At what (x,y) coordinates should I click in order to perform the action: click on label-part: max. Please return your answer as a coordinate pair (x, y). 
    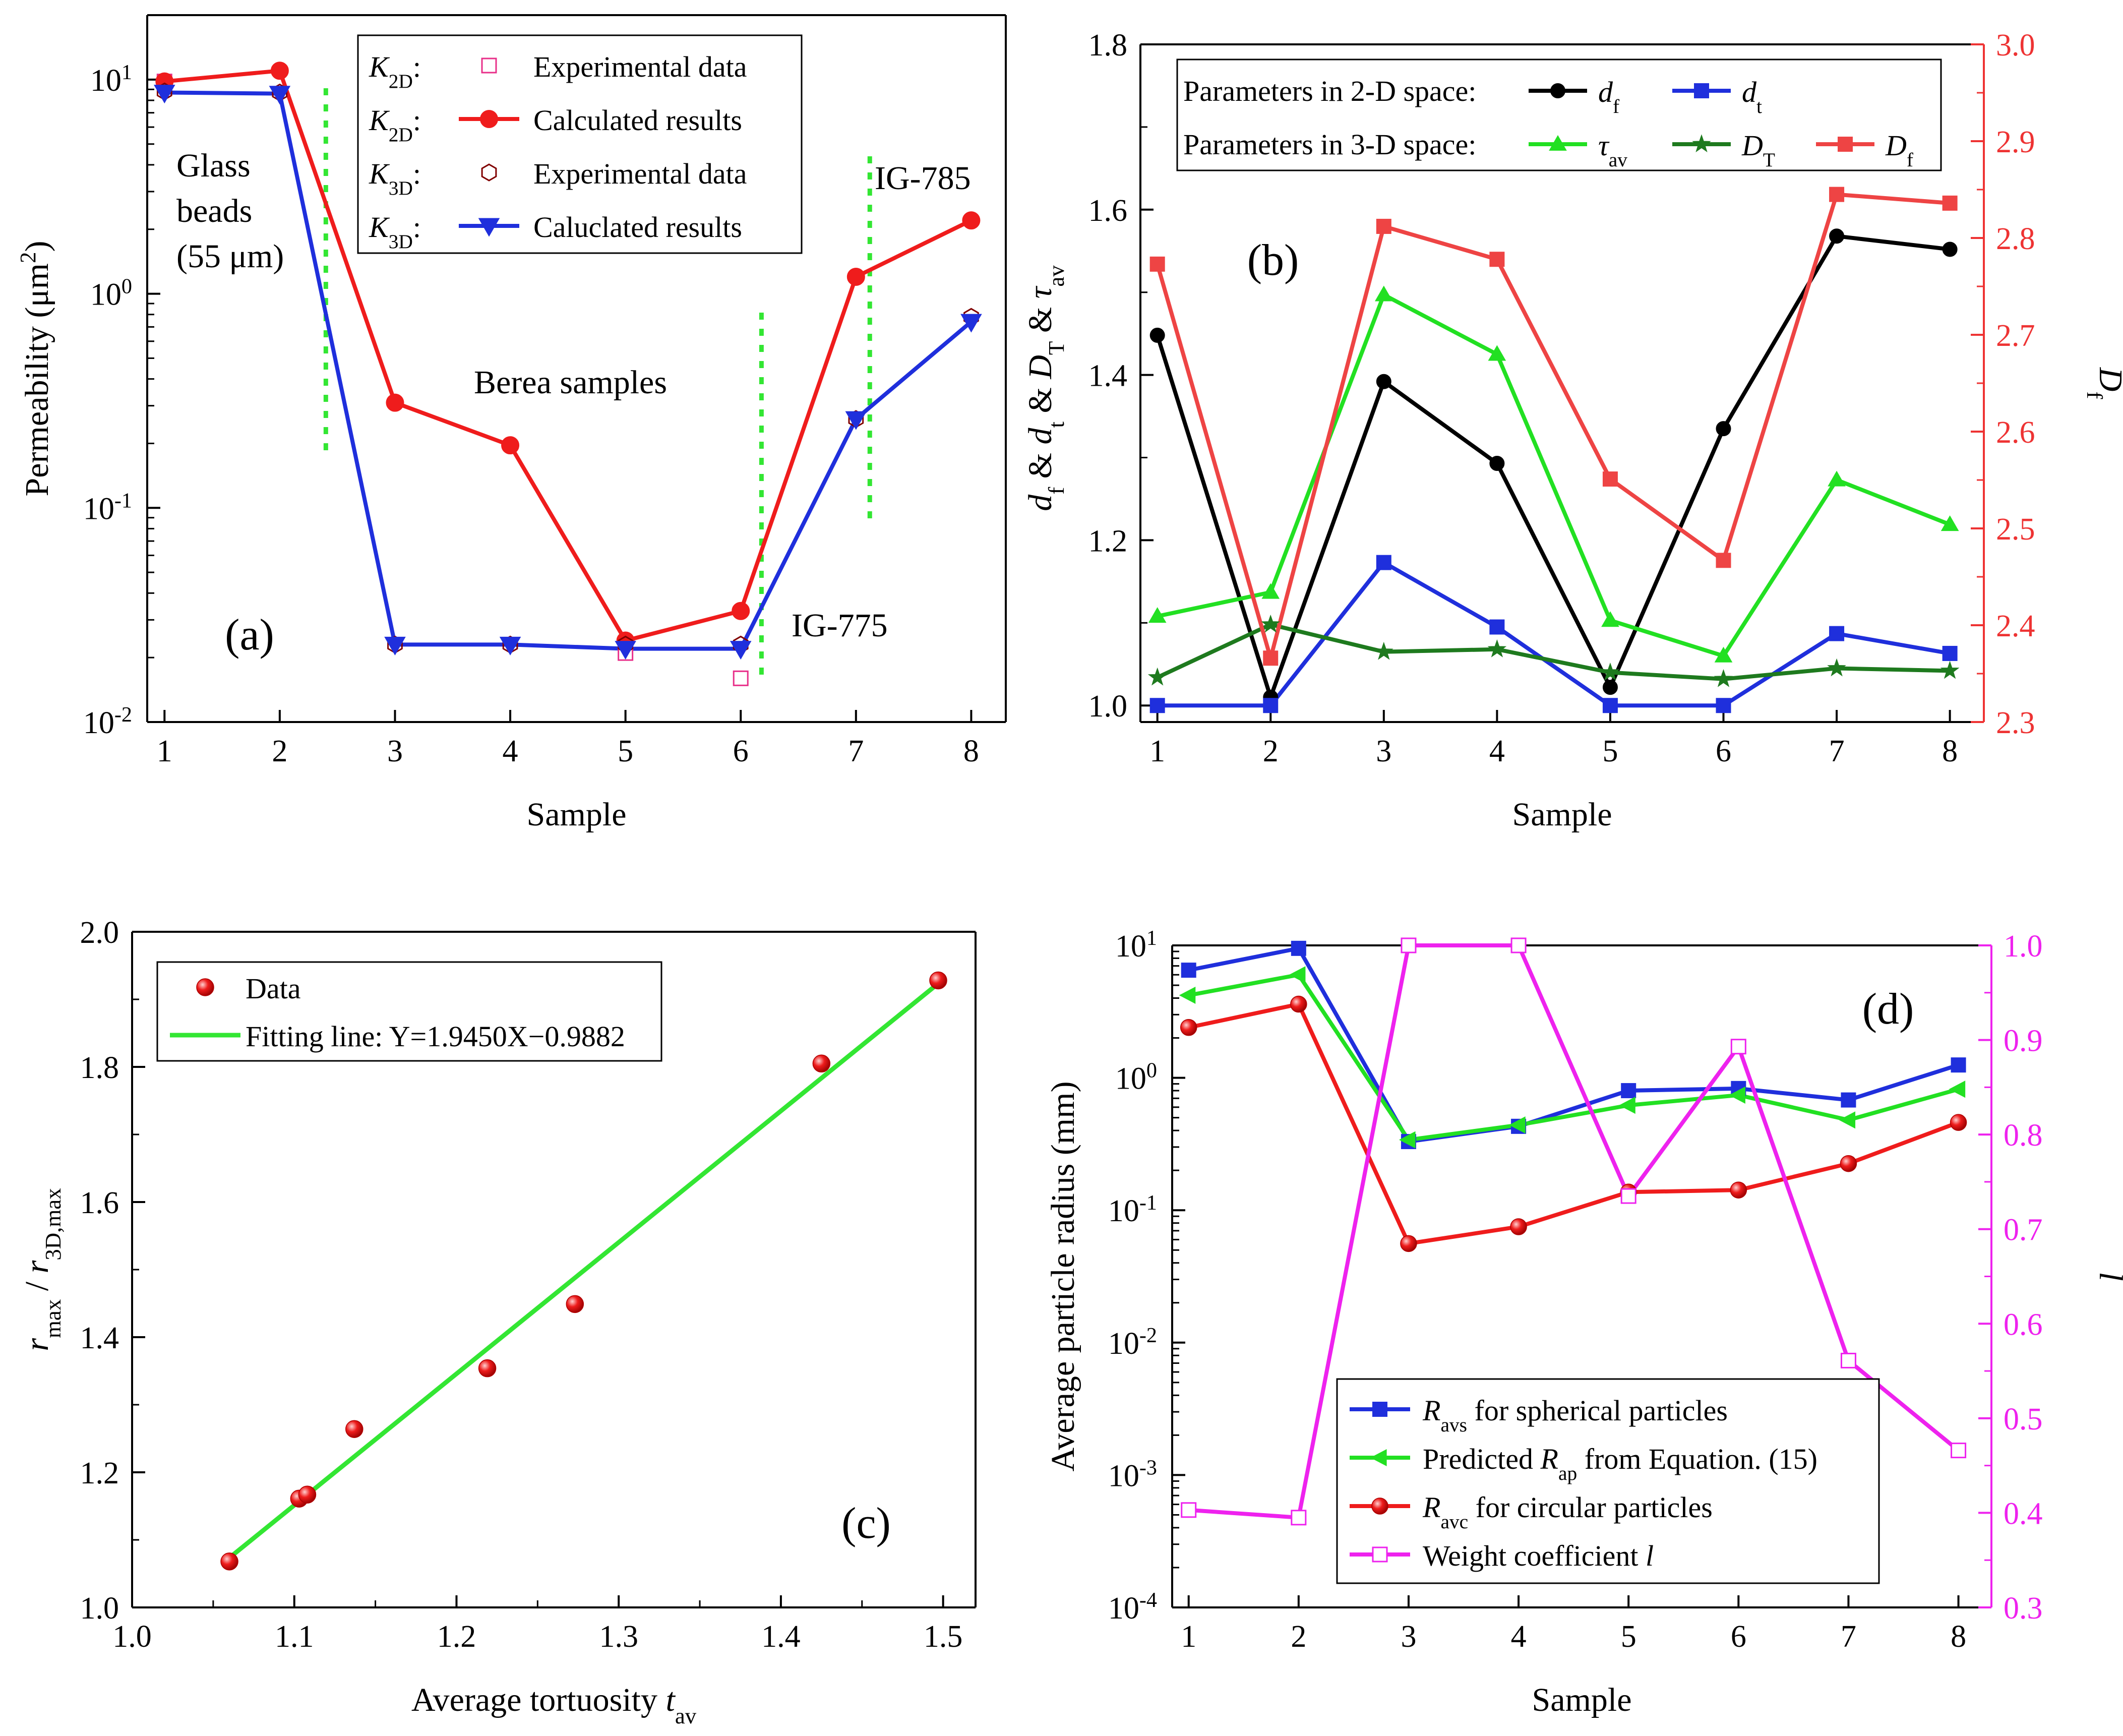
    Looking at the image, I should click on (53, 1318).